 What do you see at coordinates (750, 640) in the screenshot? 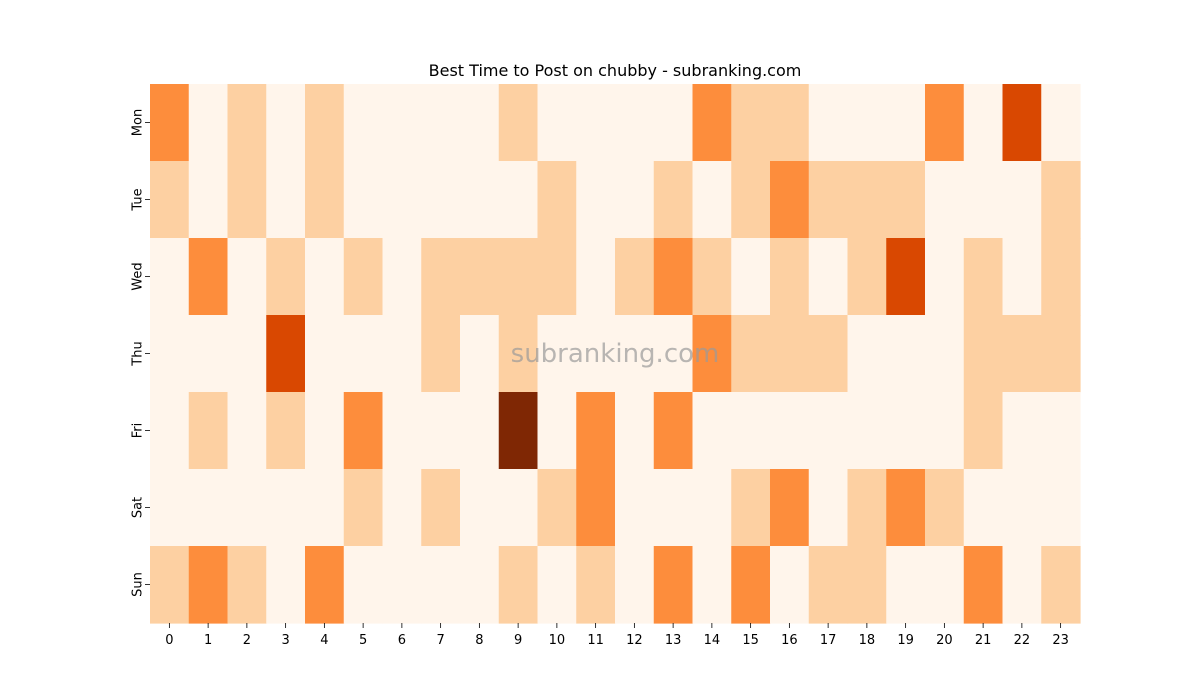
I see `x-tick-label: 15` at bounding box center [750, 640].